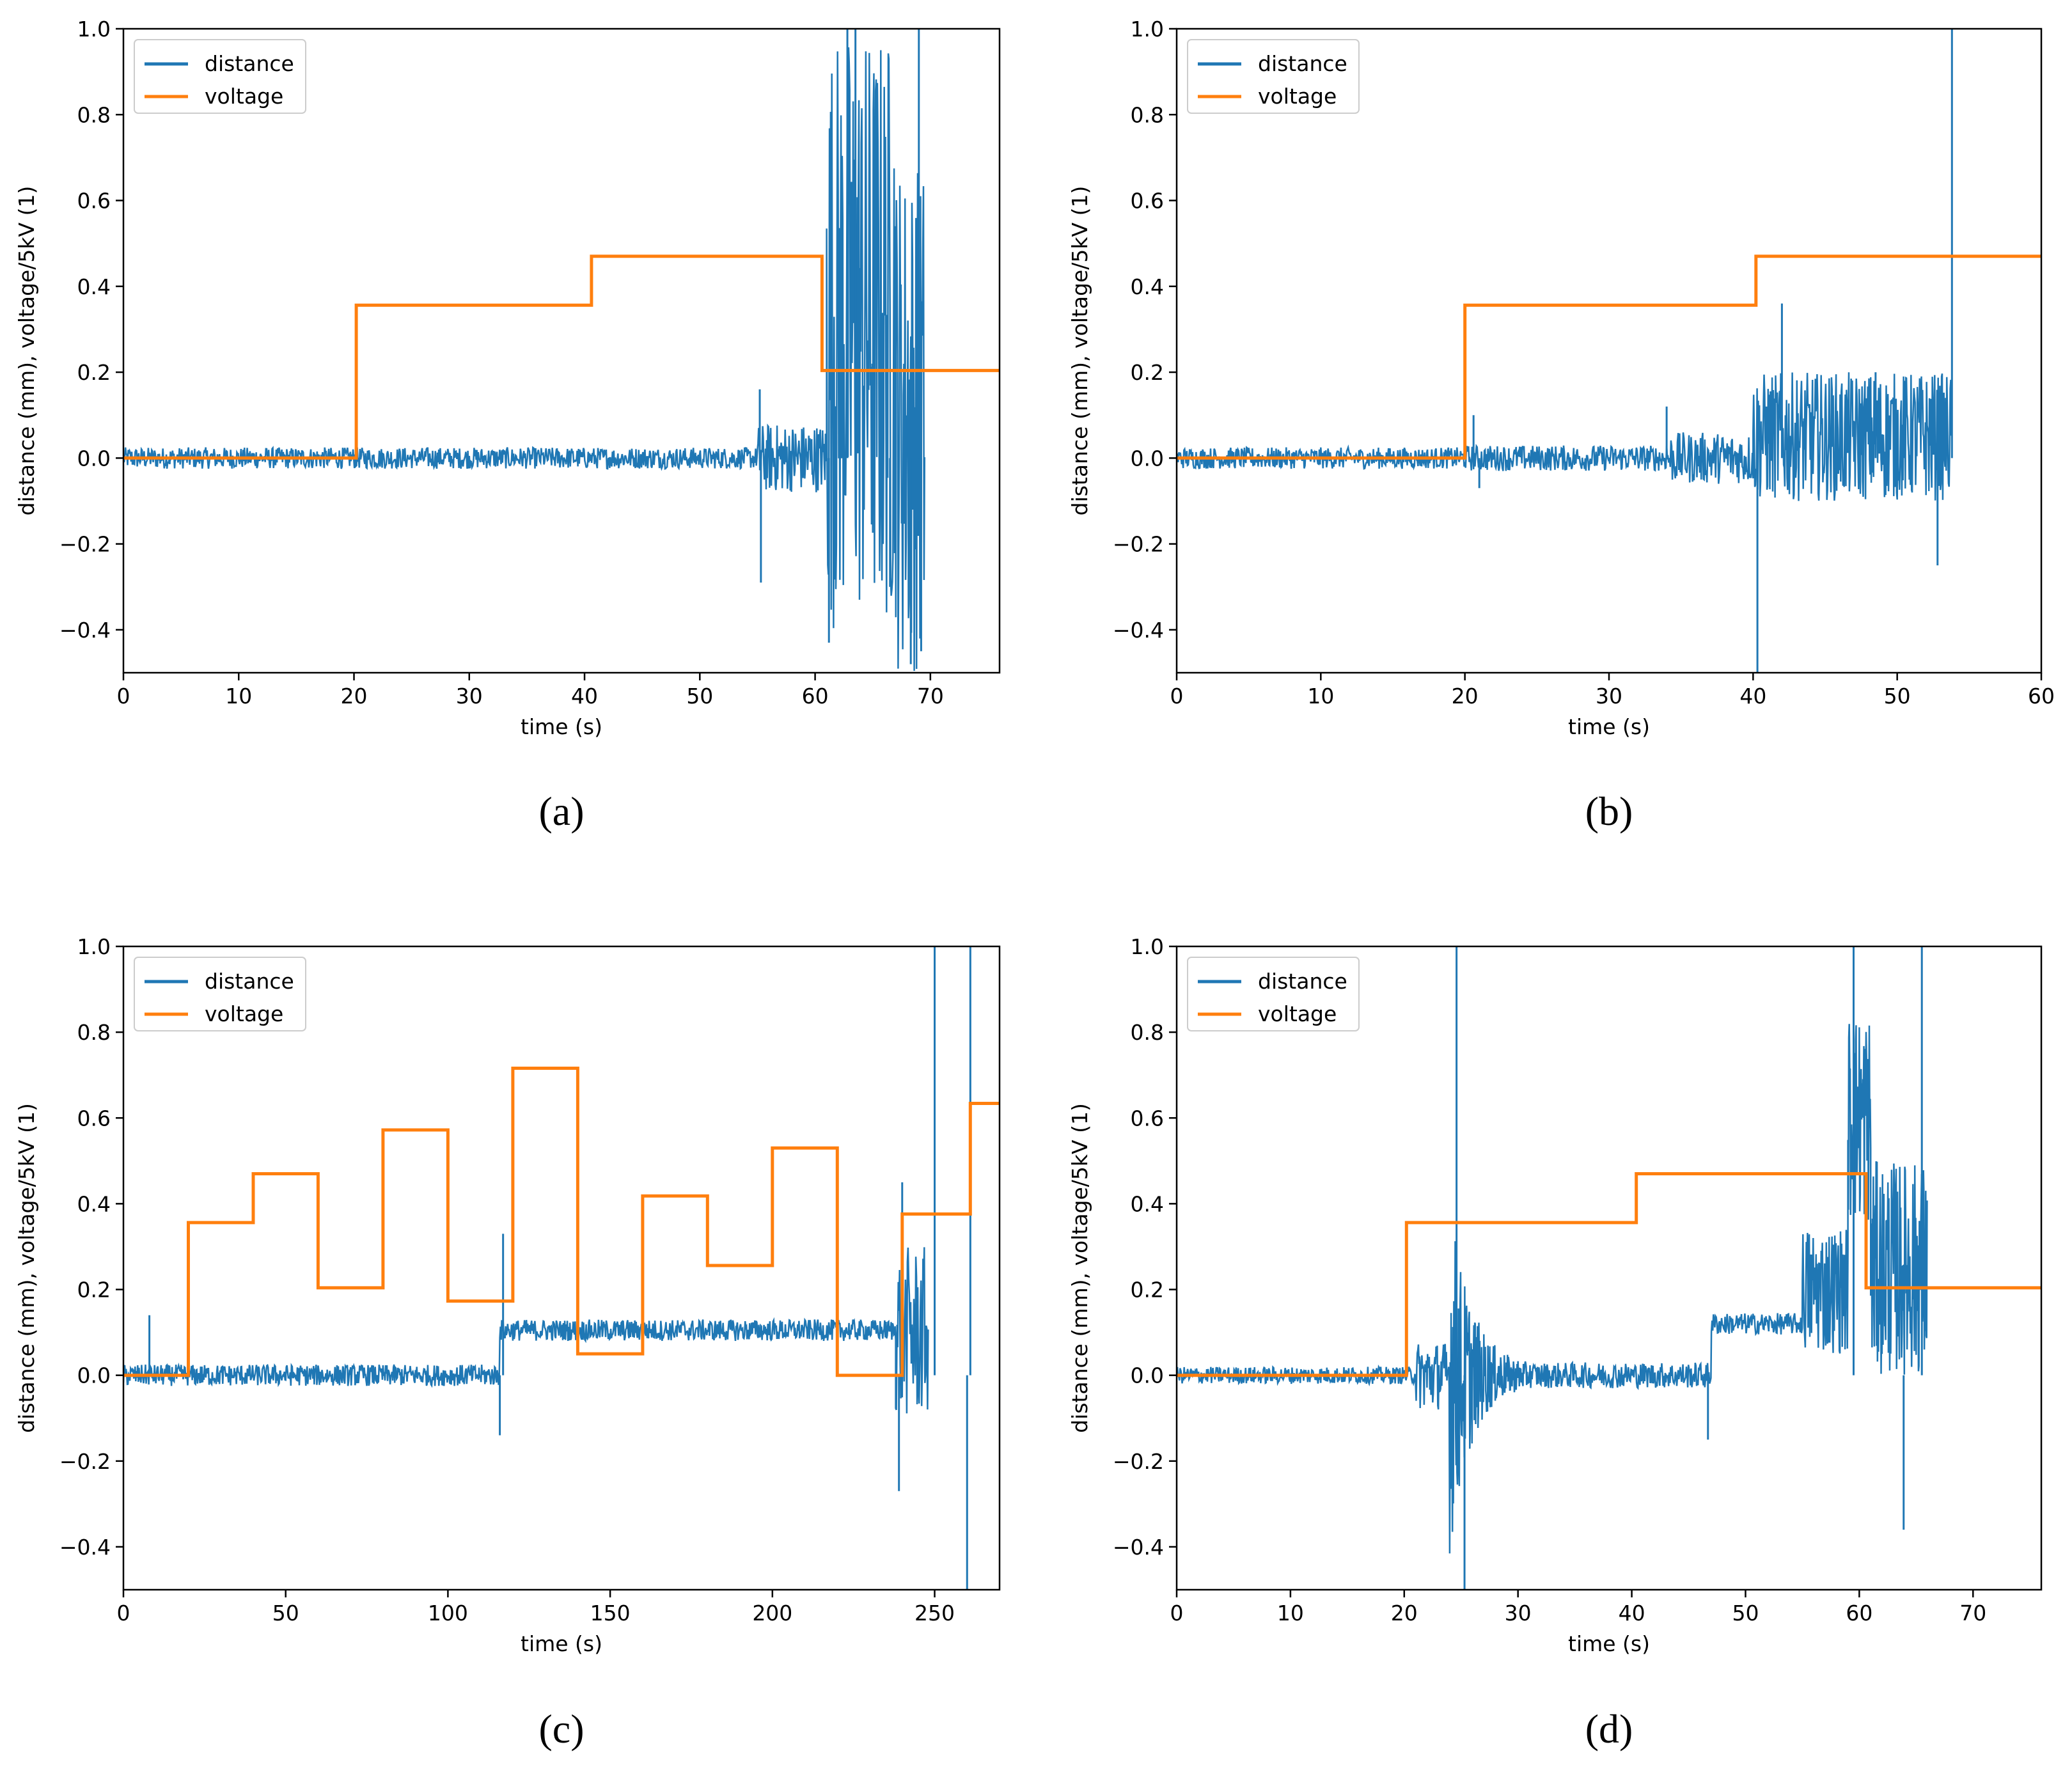  What do you see at coordinates (561, 811) in the screenshot?
I see `panel-label: (a)` at bounding box center [561, 811].